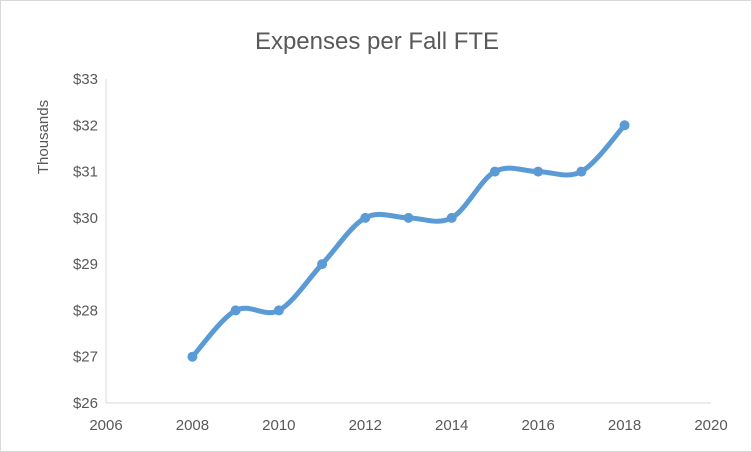  I want to click on y-tick-label: $29, so click(85, 264).